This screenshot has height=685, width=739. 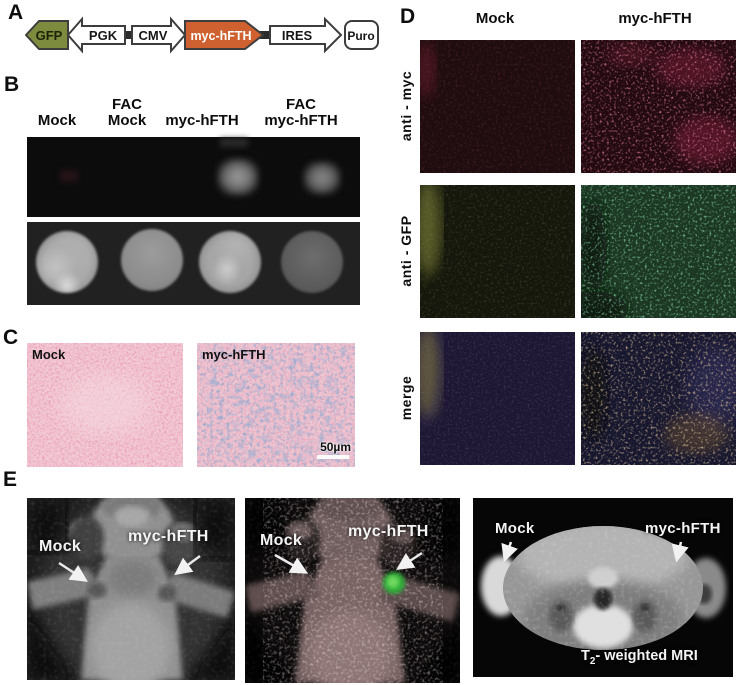 I want to click on pgk-arrow-shape, so click(x=96, y=35).